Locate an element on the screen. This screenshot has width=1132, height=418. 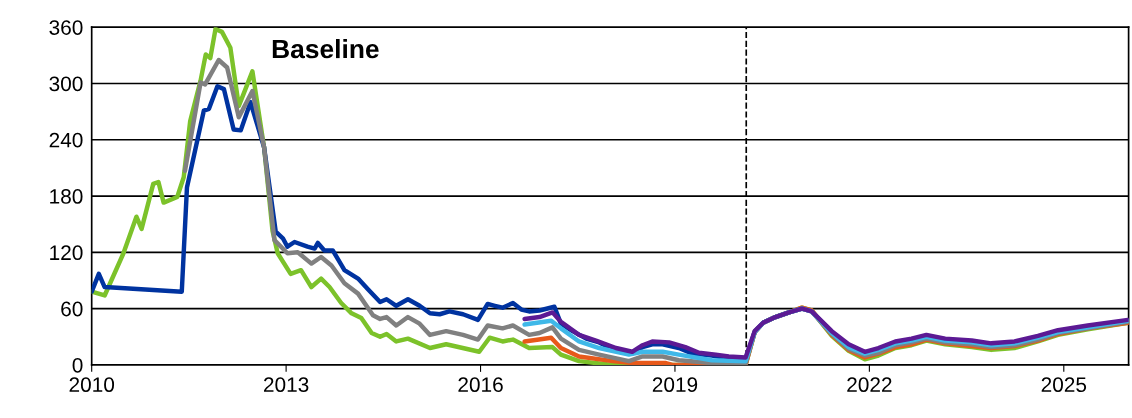
x-tick-label: 2019 is located at coordinates (675, 385).